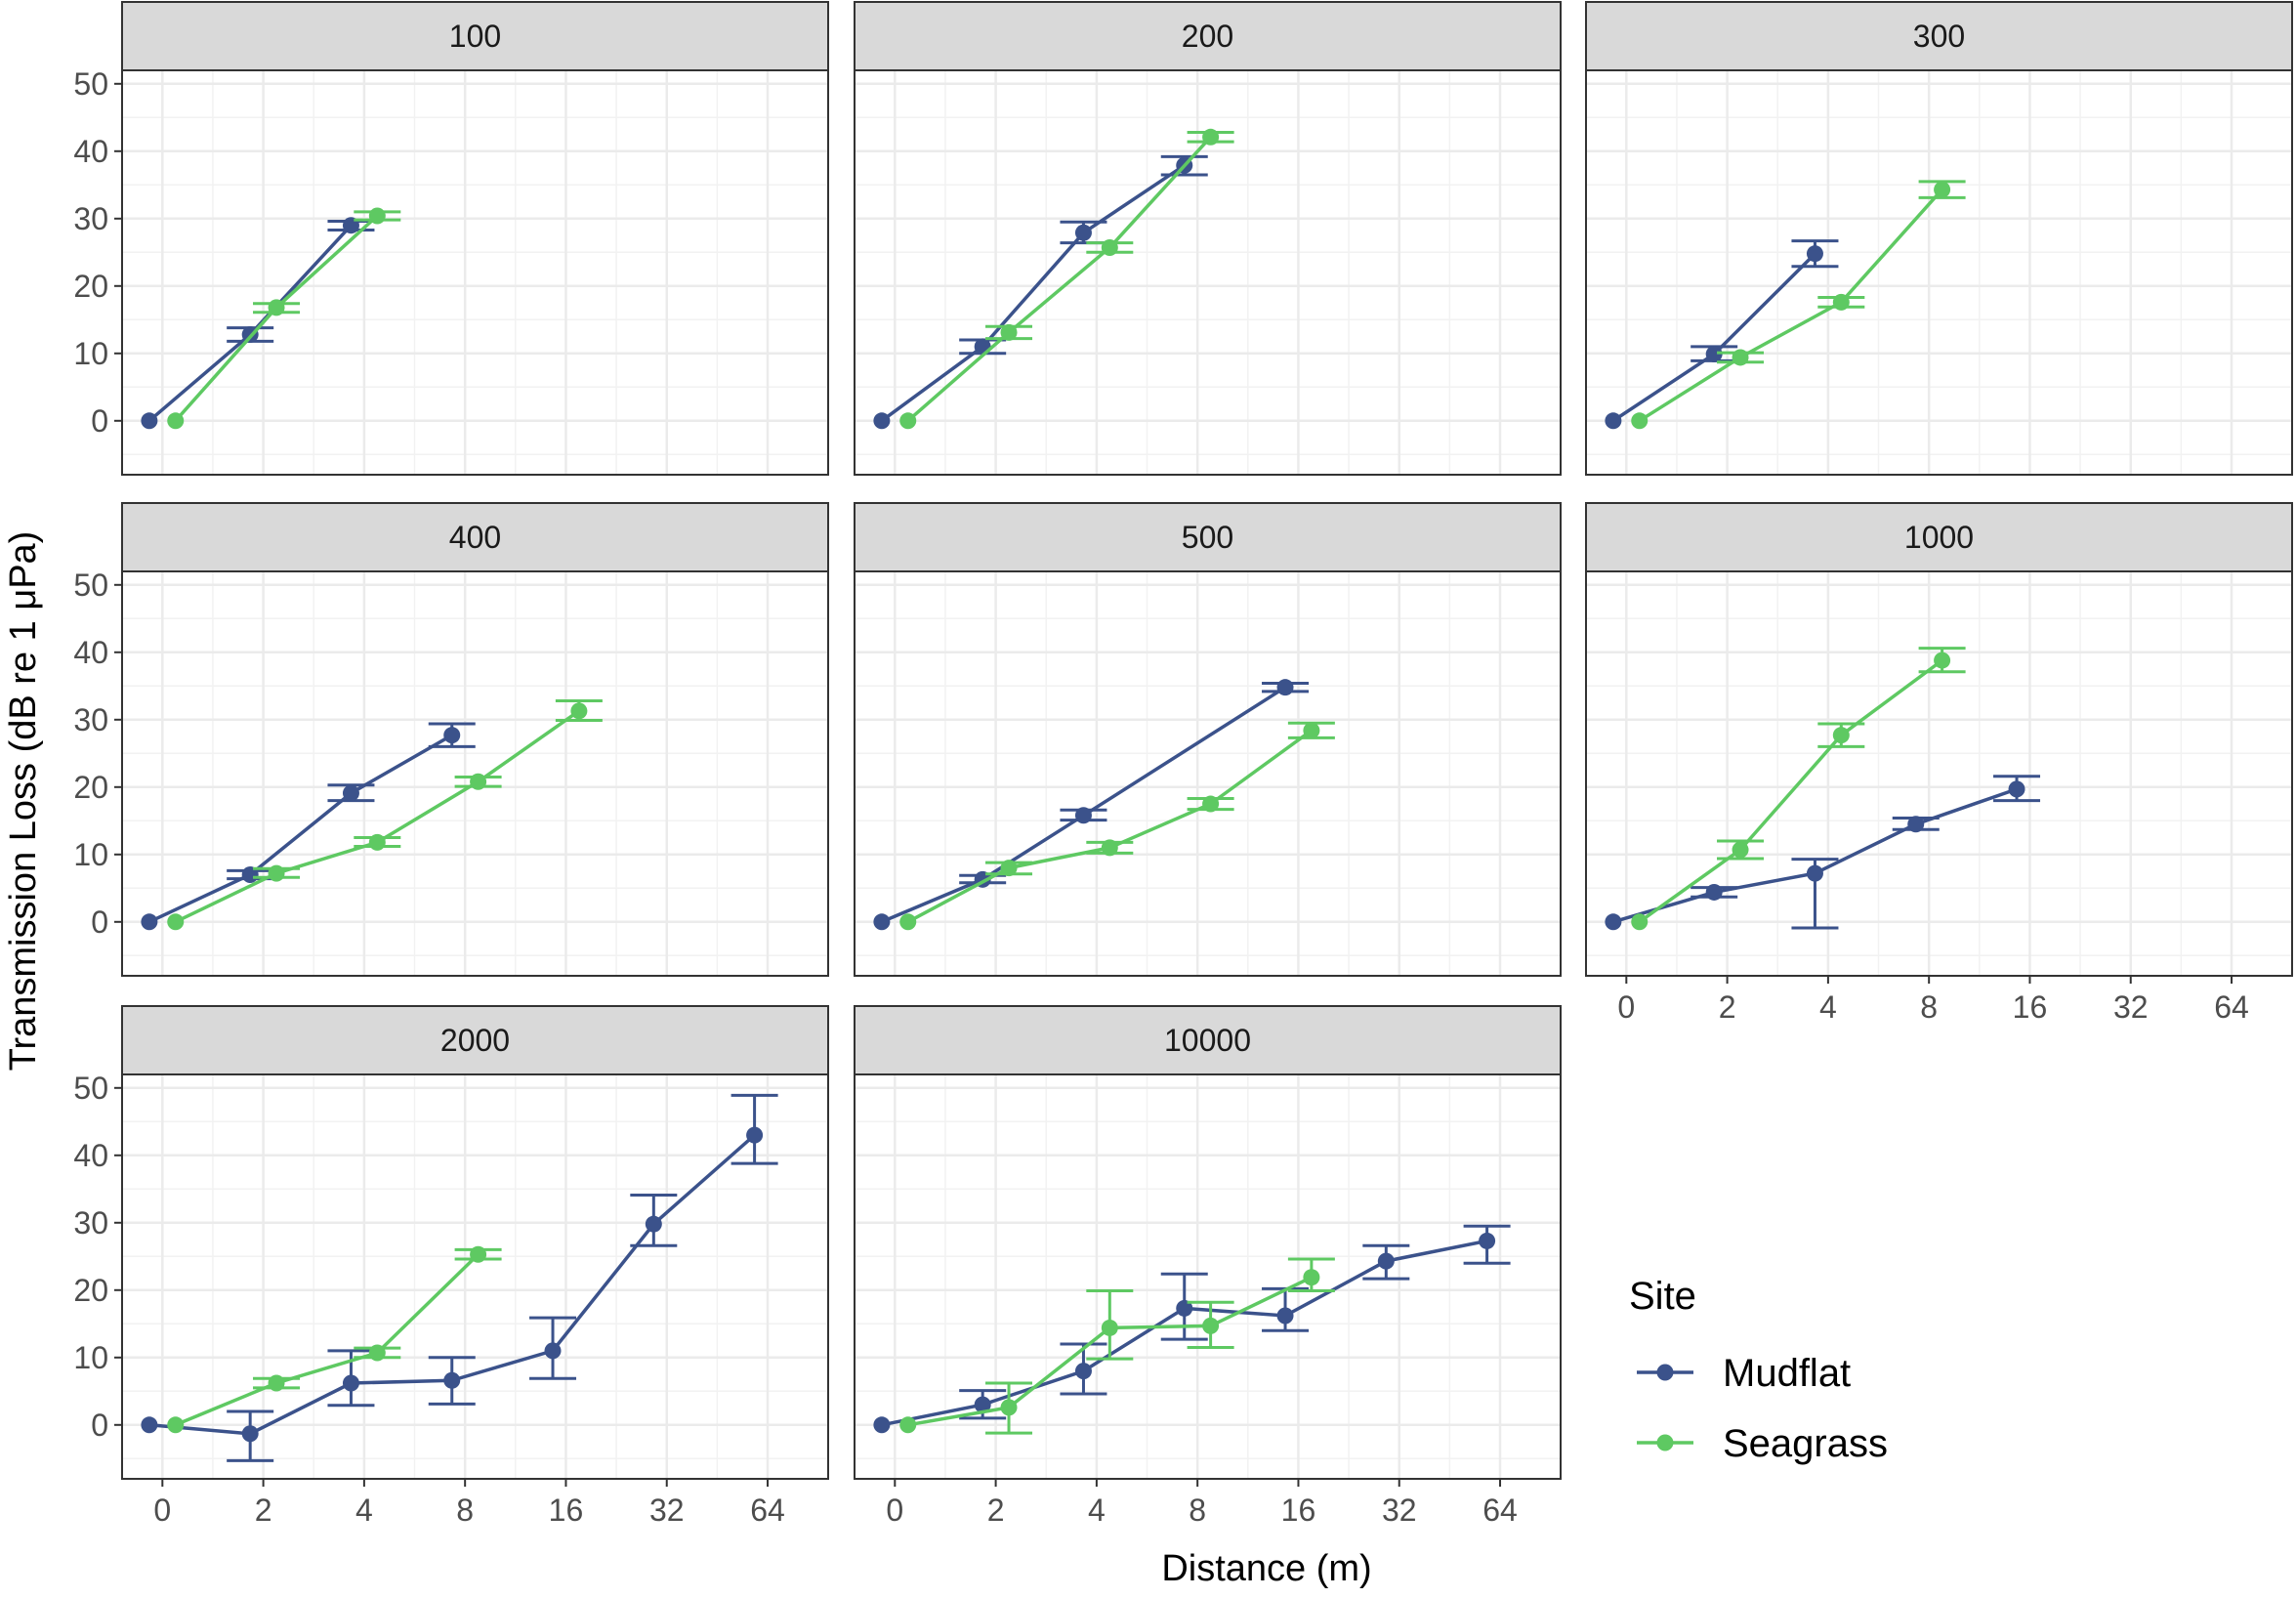 The width and height of the screenshot is (2296, 1598). I want to click on facet-panel-2000: 2000, so click(475, 1242).